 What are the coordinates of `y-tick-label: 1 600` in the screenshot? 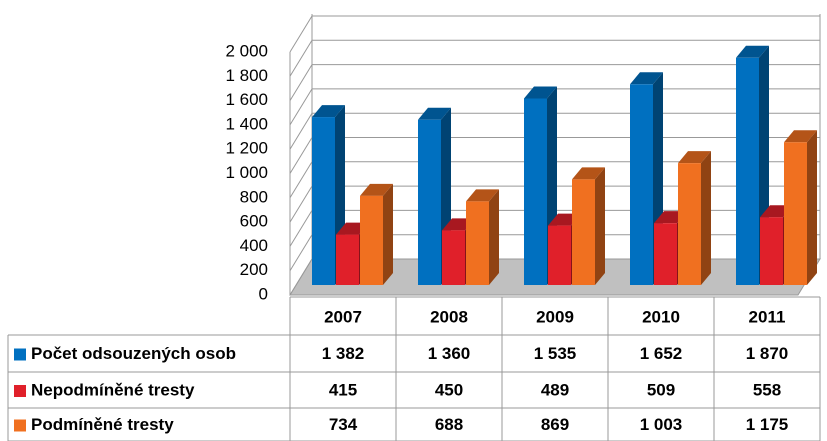 It's located at (246, 99).